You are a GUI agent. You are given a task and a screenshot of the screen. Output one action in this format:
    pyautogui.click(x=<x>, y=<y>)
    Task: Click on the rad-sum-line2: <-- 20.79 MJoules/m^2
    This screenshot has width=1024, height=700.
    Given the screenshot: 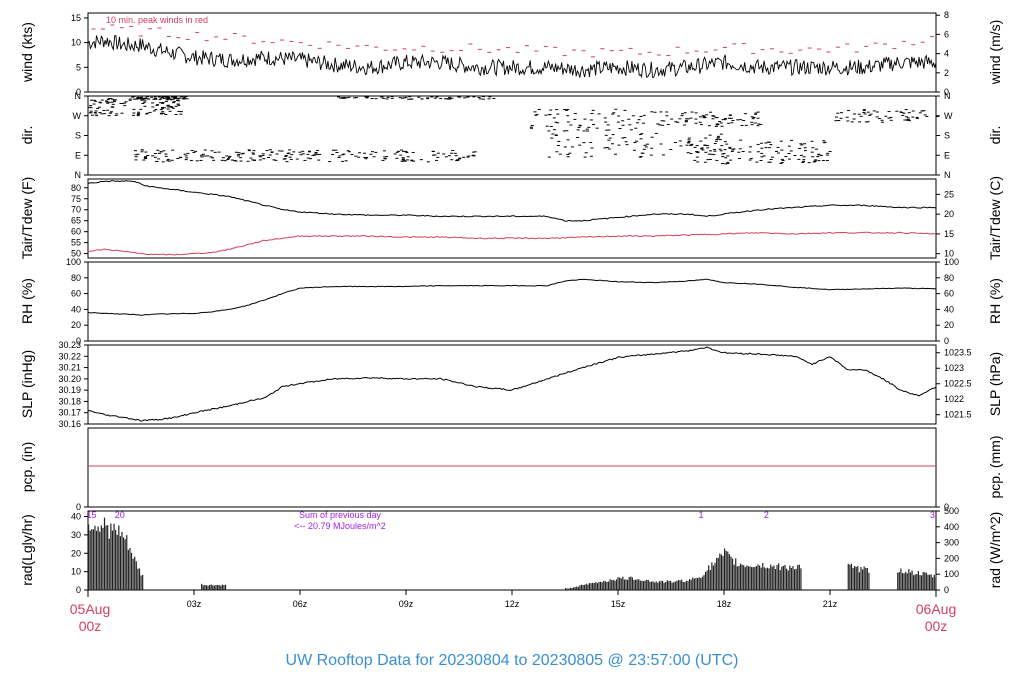 What is the action you would take?
    pyautogui.click(x=340, y=526)
    